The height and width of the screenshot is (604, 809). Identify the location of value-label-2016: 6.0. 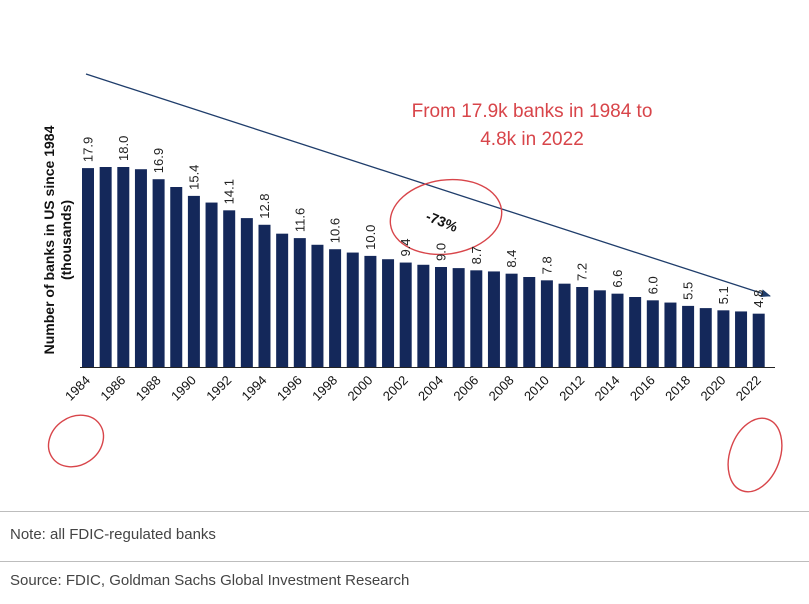
(652, 285).